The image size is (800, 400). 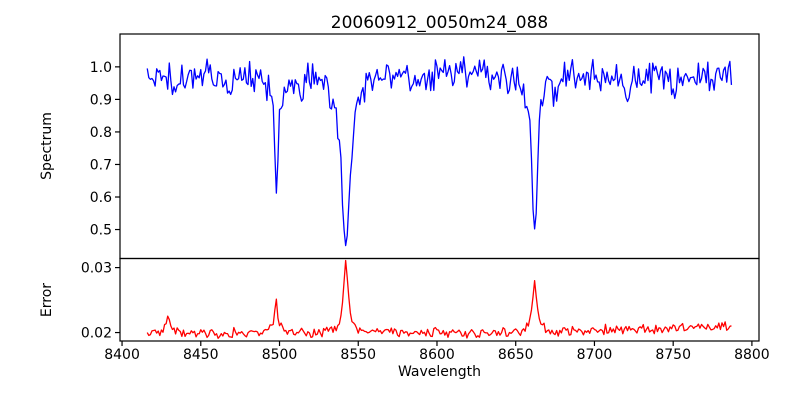 I want to click on x-tick-label: 8450, so click(x=201, y=355).